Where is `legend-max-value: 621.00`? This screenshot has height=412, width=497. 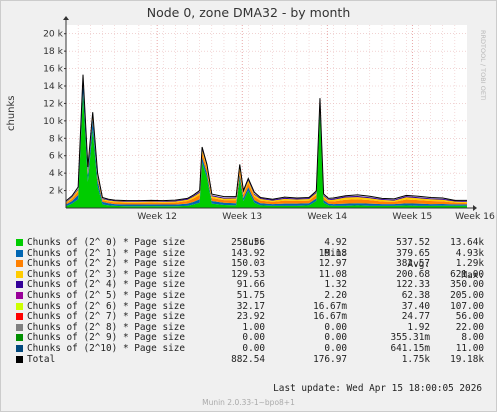
legend-max-value: 621.00 is located at coordinates (467, 274).